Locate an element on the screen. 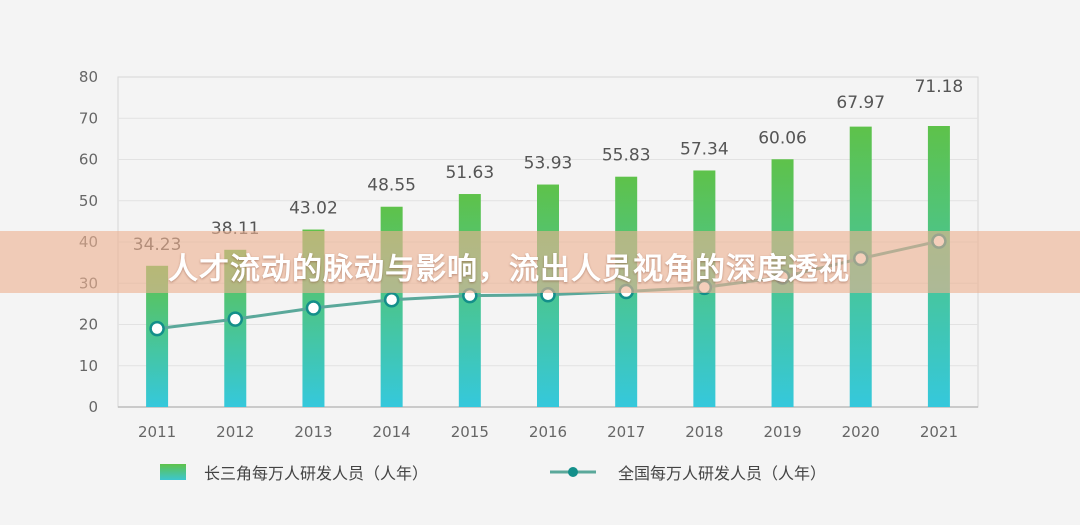 The image size is (1080, 525). x-tick-label: 2018 is located at coordinates (704, 432).